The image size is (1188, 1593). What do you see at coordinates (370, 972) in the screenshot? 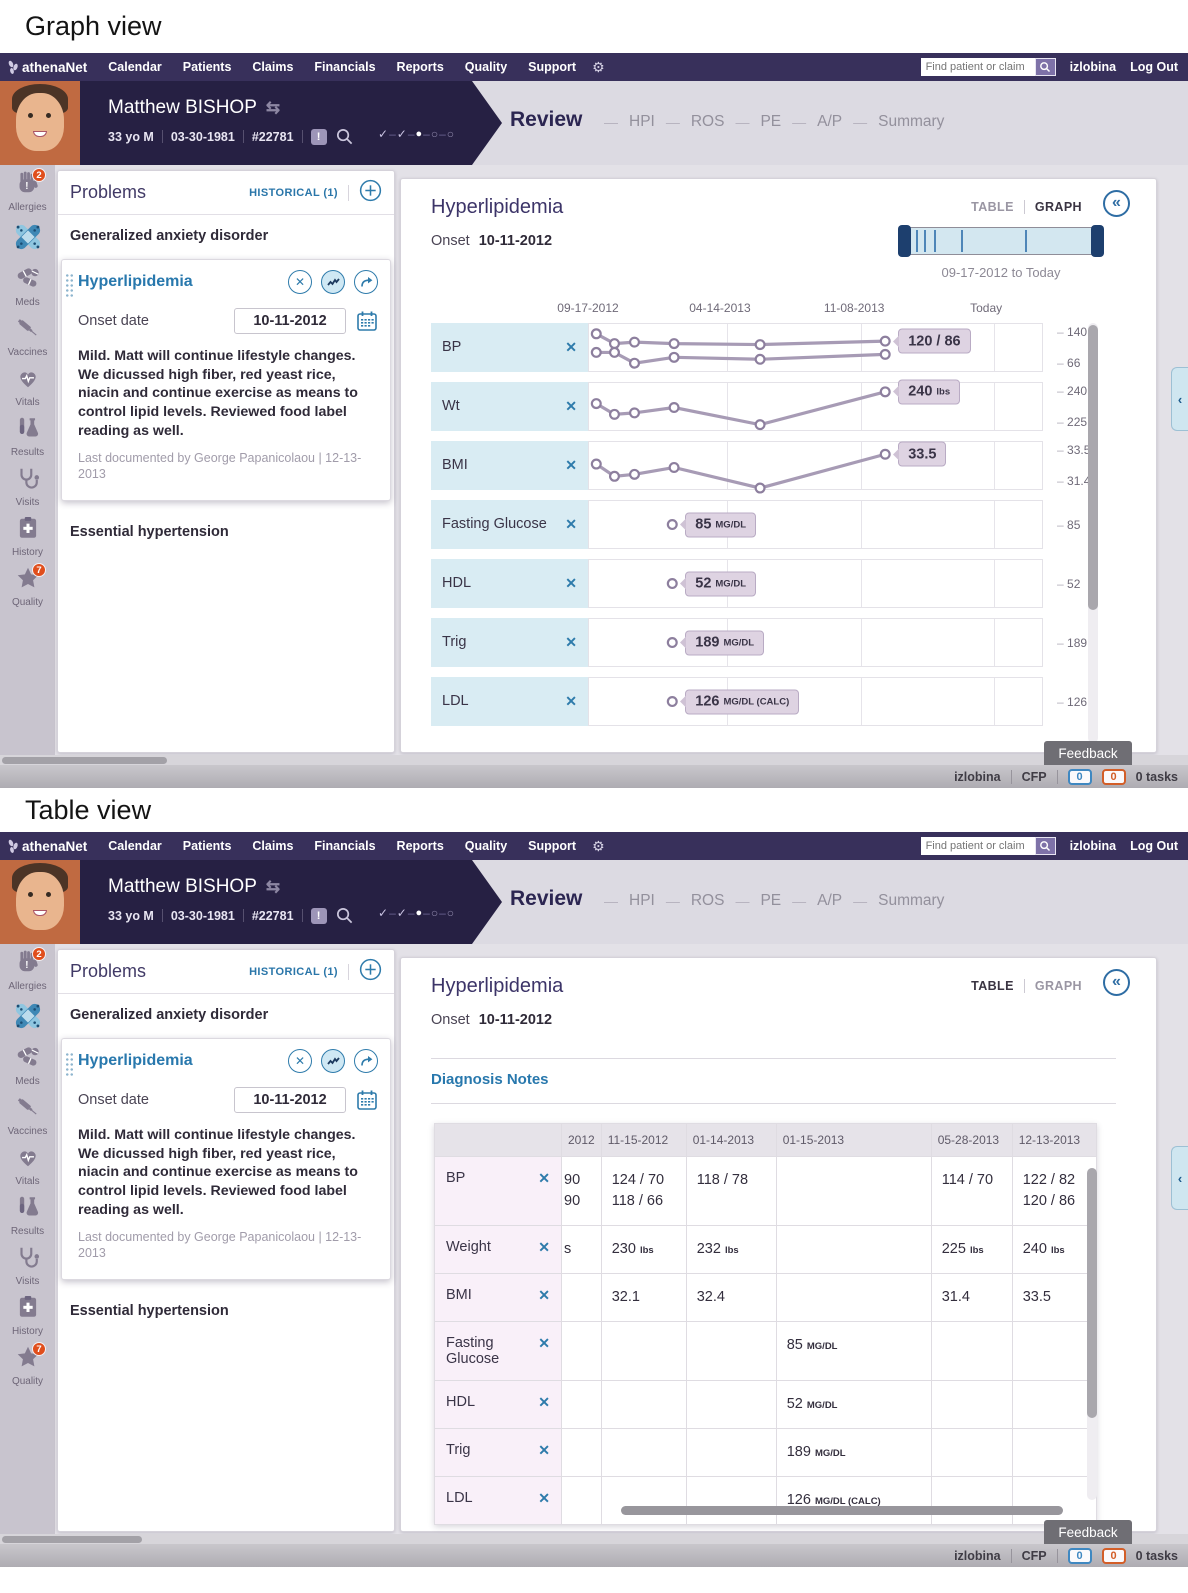
I see `add-problem-button` at bounding box center [370, 972].